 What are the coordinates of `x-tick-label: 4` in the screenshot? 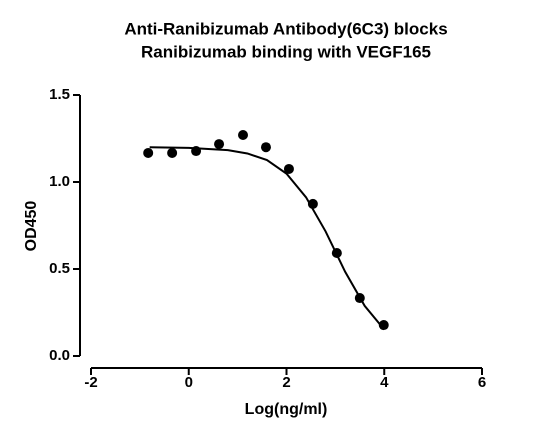 It's located at (384, 382).